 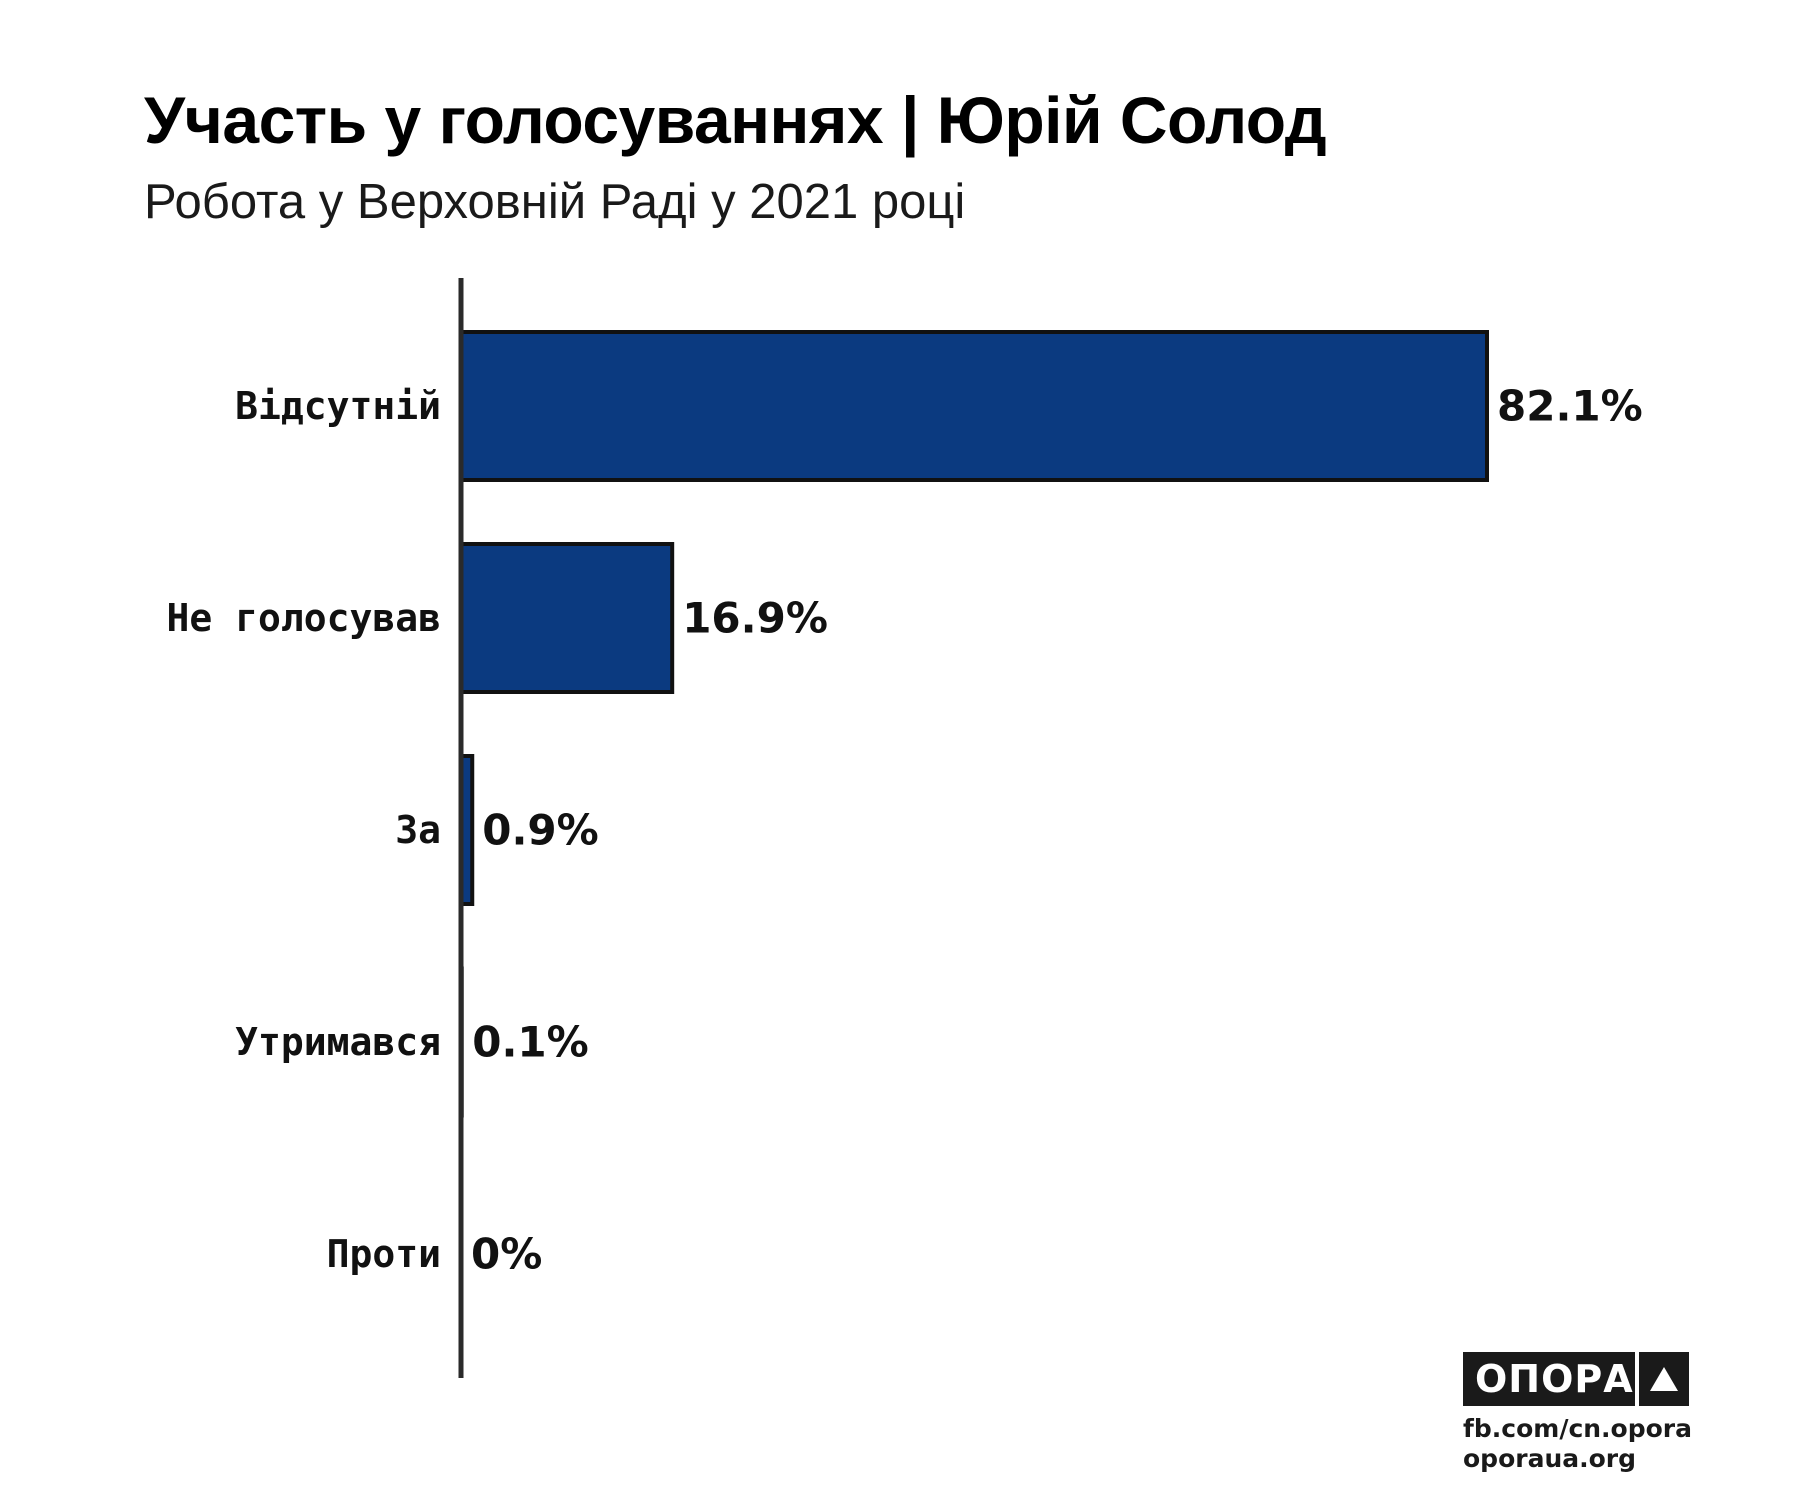 I want to click on logo-text: ОПОРА, so click(x=1554, y=1379).